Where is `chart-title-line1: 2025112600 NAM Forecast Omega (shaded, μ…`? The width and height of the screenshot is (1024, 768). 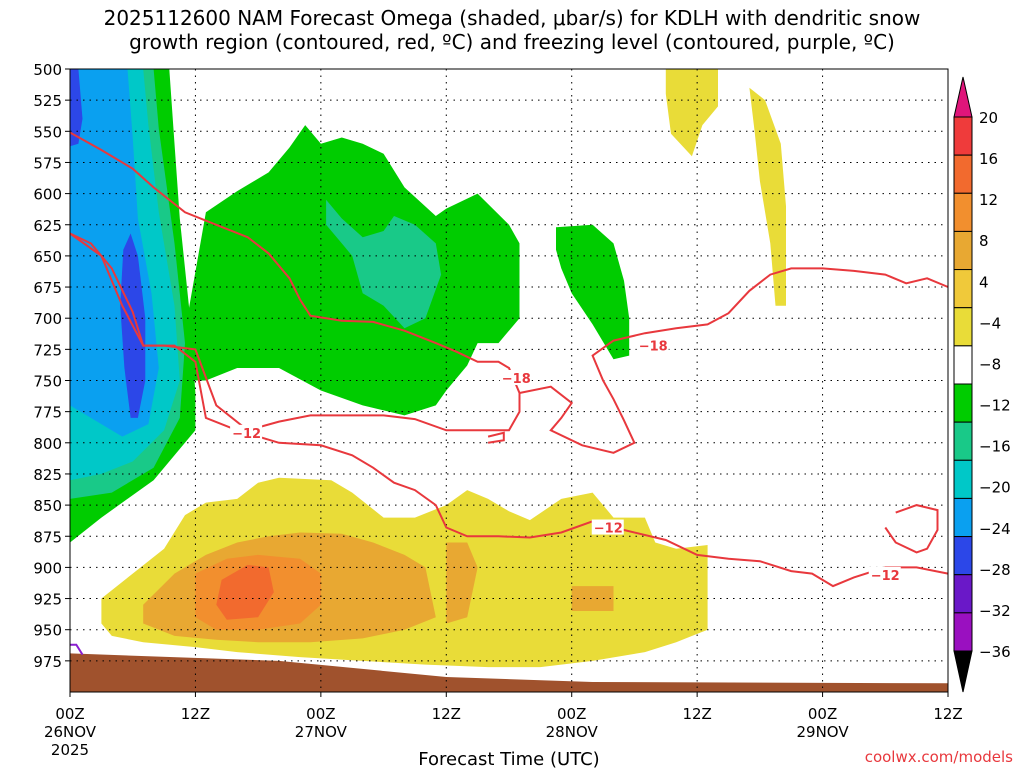
chart-title-line1: 2025112600 NAM Forecast Omega (shaded, μ… is located at coordinates (512, 18).